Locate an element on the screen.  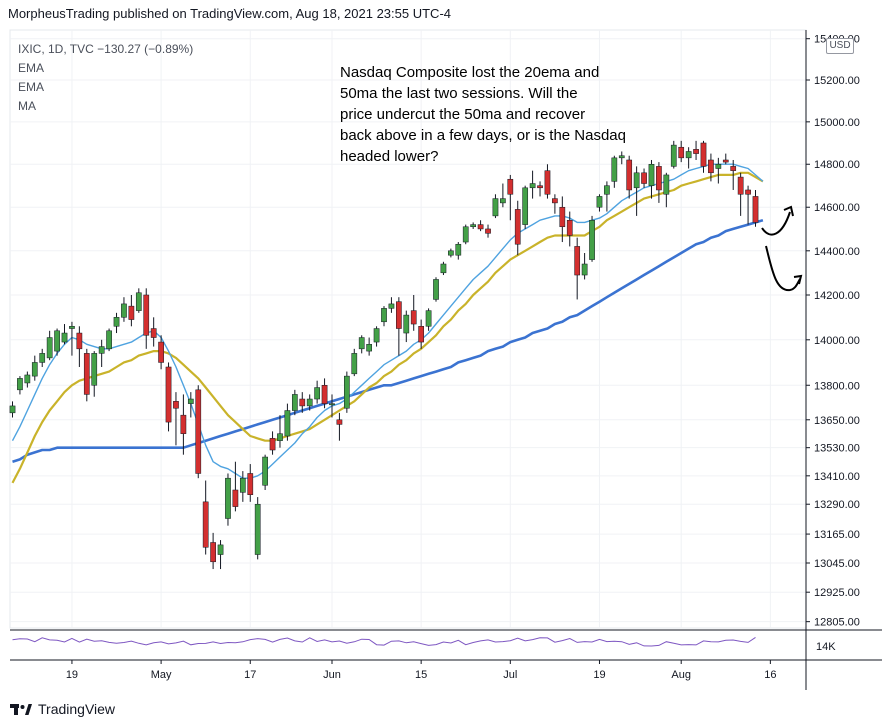
legend-ema-slow: EMA is located at coordinates (31, 87).